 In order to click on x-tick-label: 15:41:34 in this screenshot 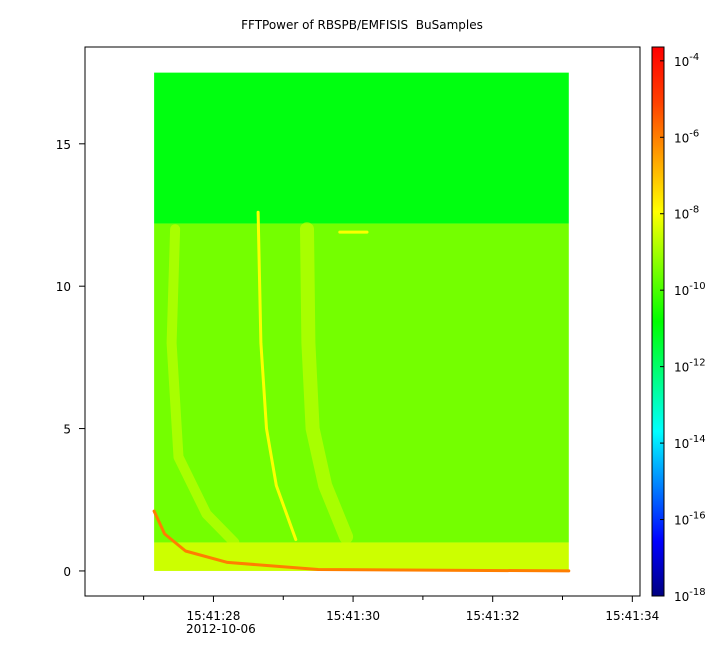, I will do `click(632, 616)`.